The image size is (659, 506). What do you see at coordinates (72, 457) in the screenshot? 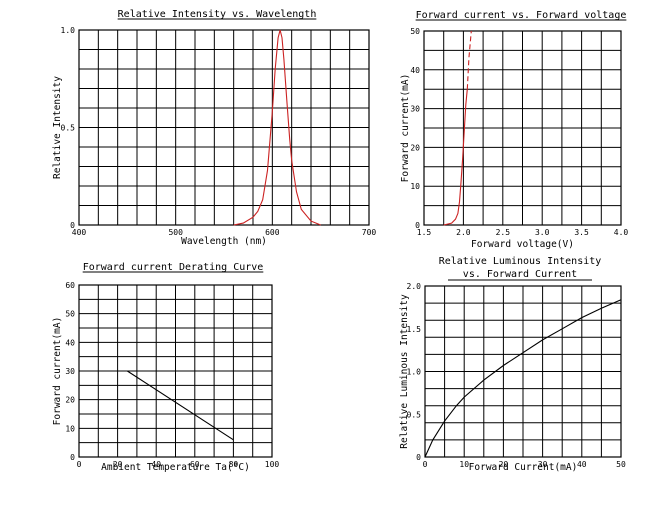
I see `derating-ytick-label: 0` at bounding box center [72, 457].